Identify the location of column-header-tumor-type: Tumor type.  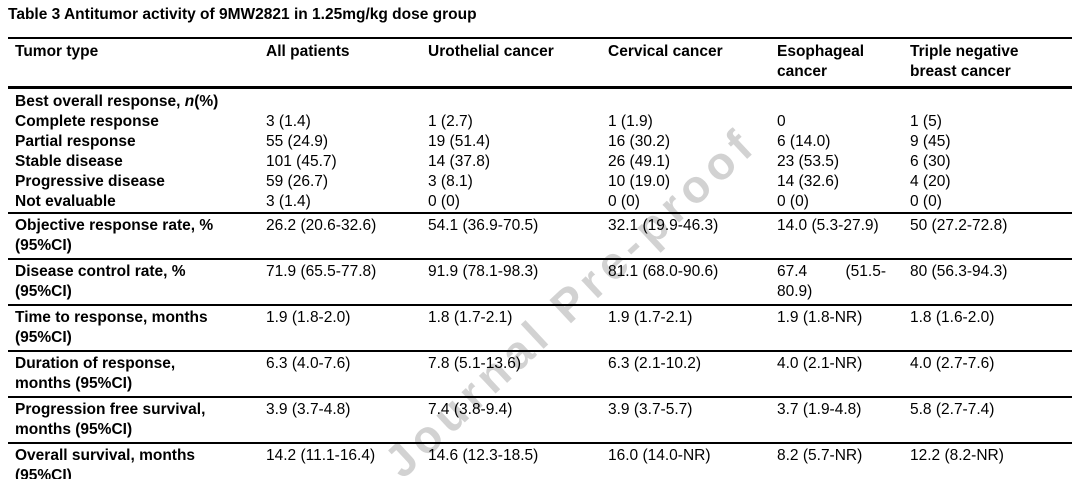
(133, 63).